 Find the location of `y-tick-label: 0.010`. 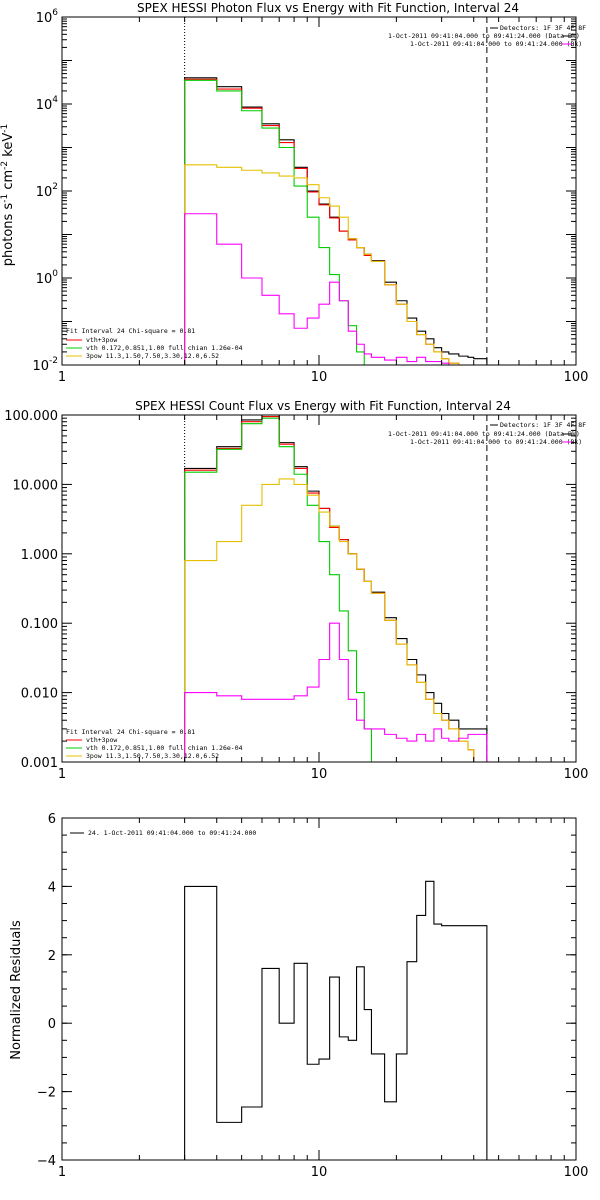

y-tick-label: 0.010 is located at coordinates (39, 694).